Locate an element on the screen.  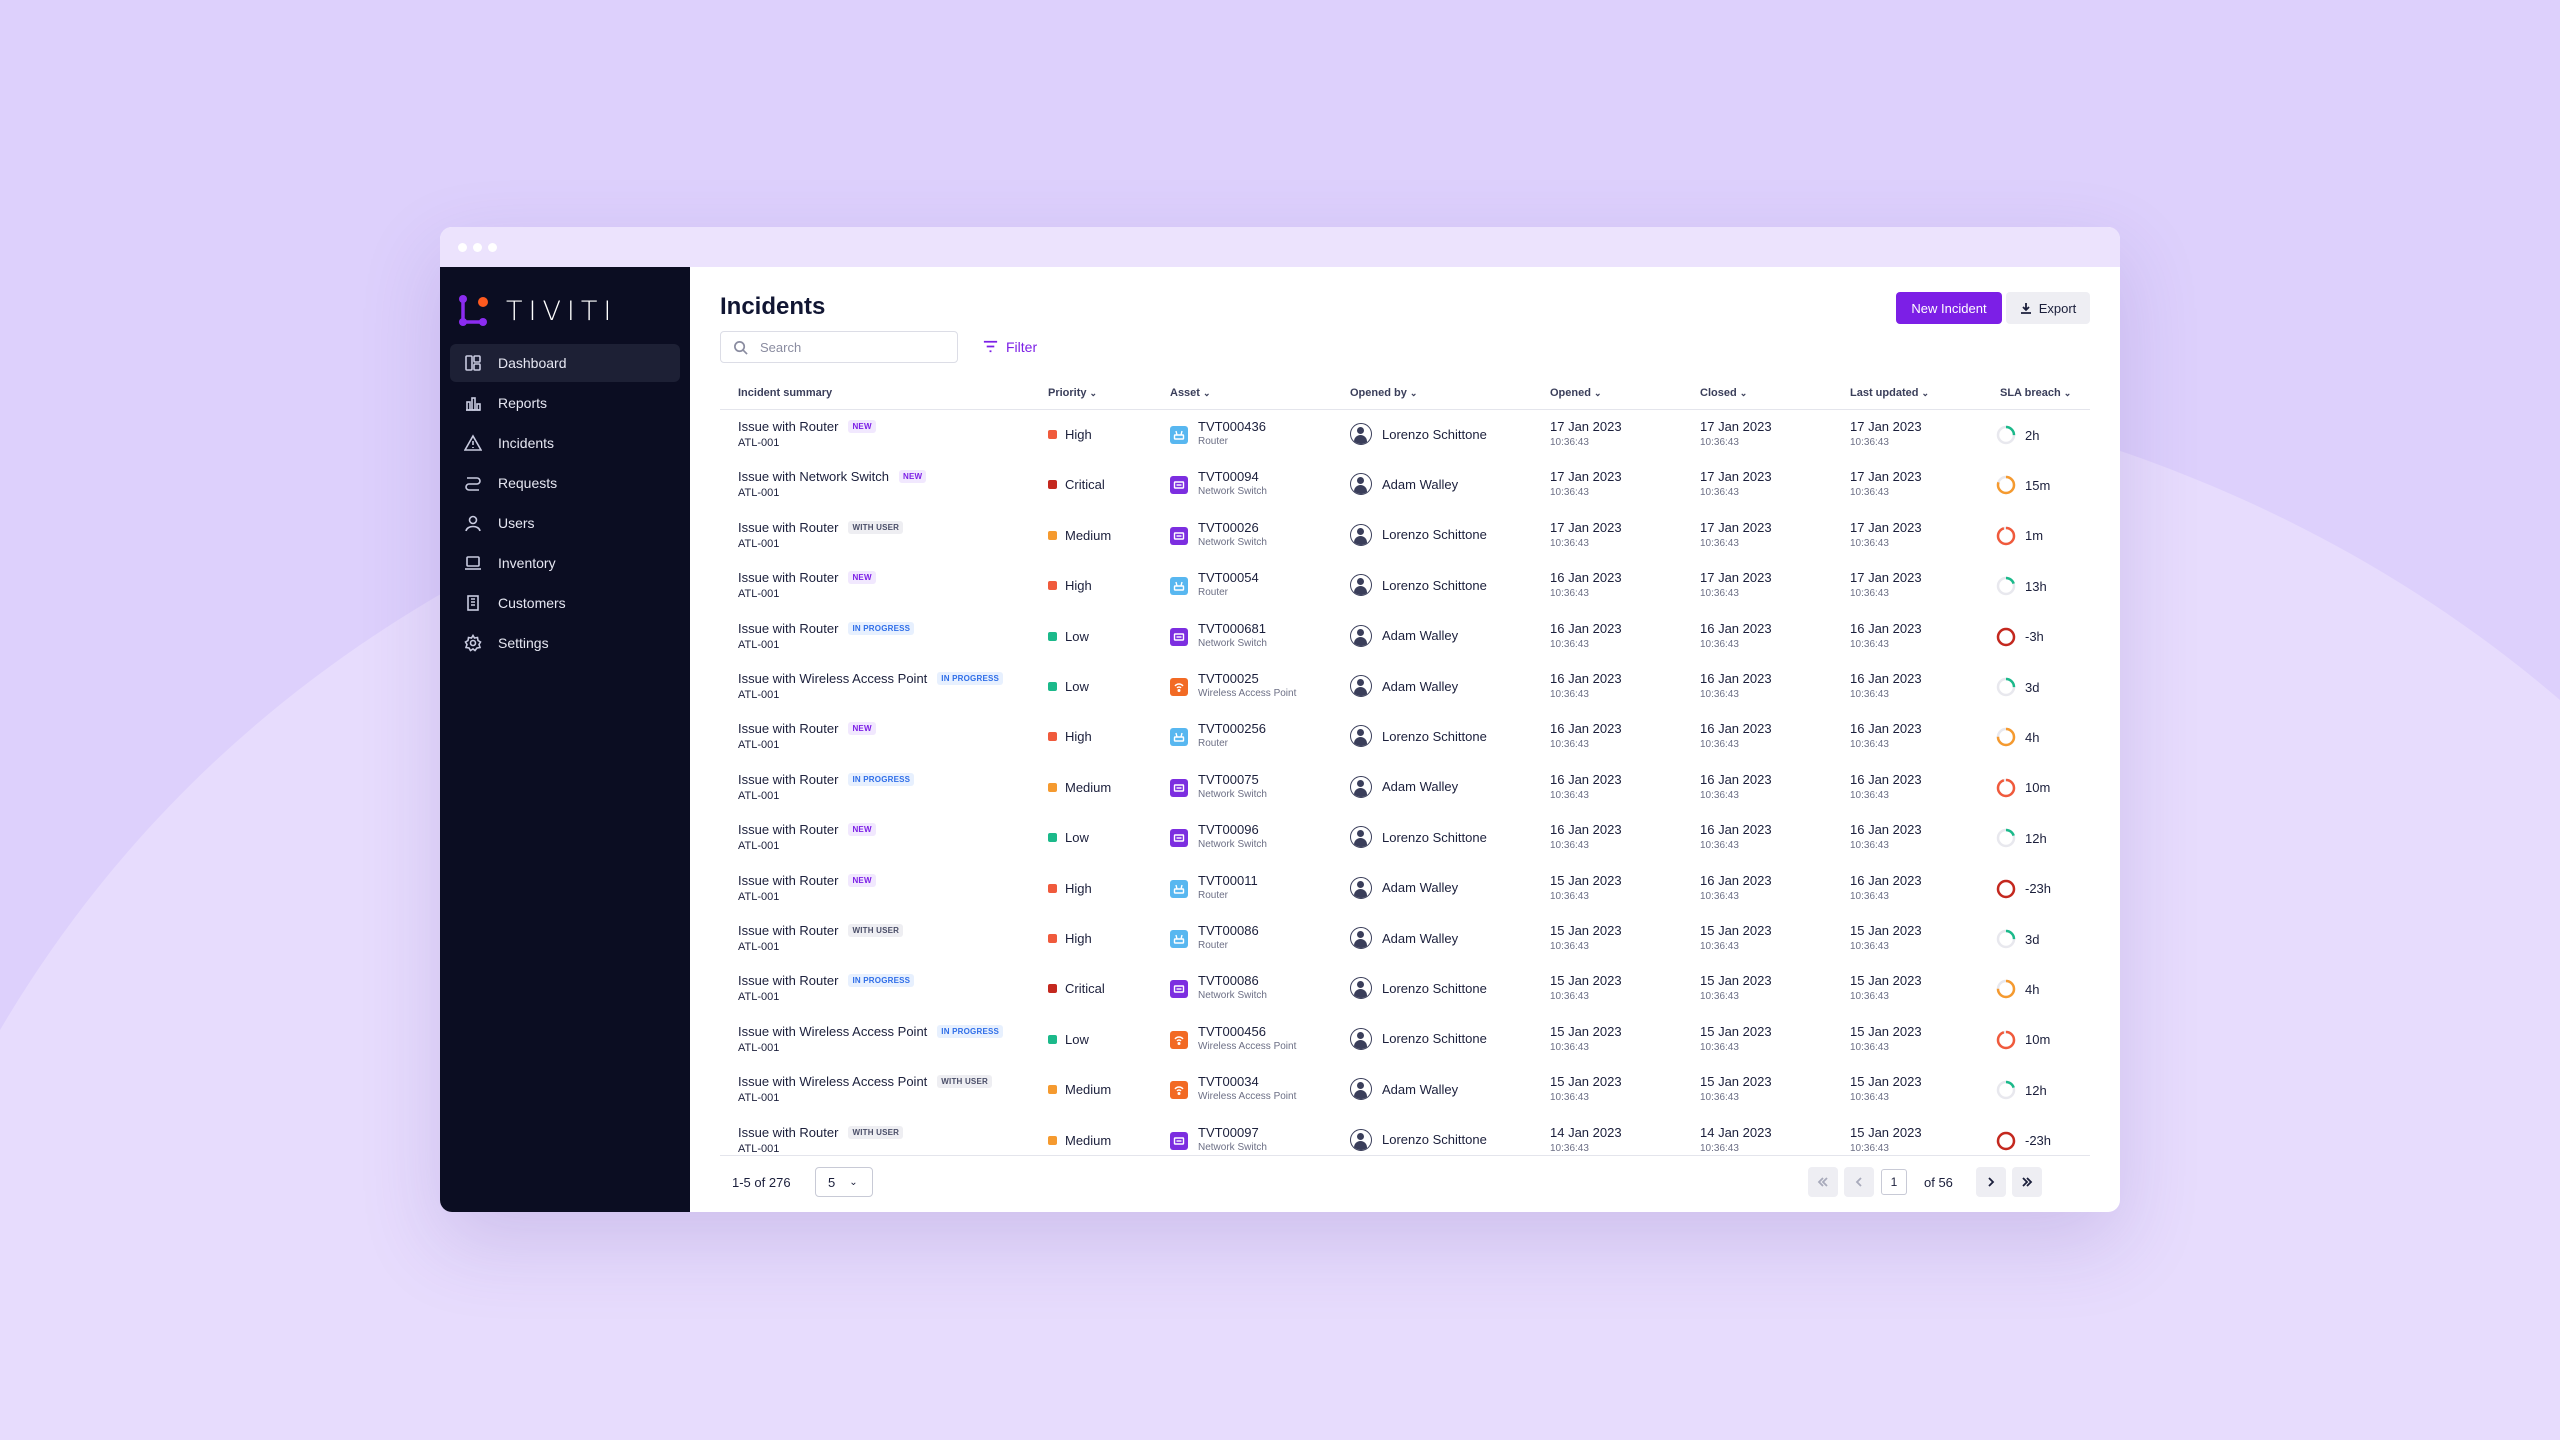
asset-id: TVT00011 is located at coordinates (1228, 880).